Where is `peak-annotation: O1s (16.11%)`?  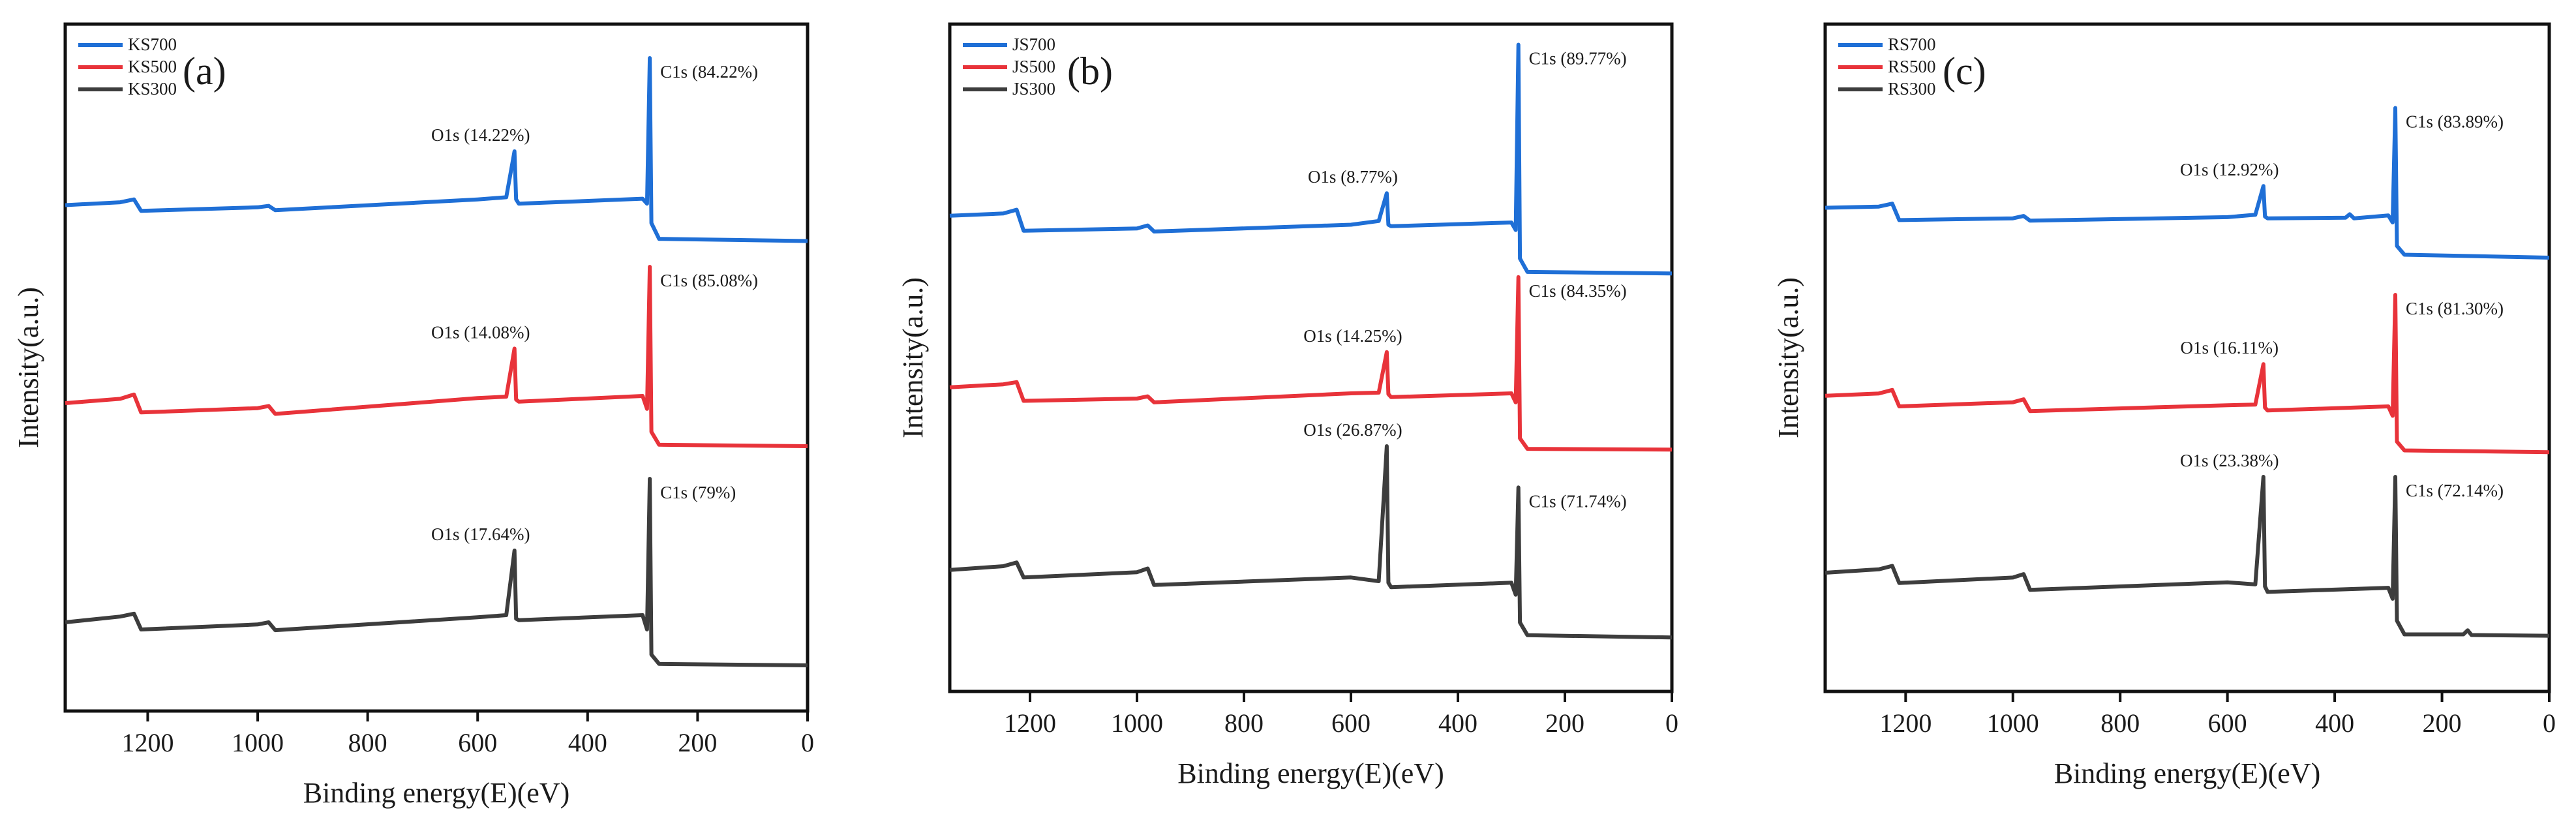
peak-annotation: O1s (16.11%) is located at coordinates (2230, 347).